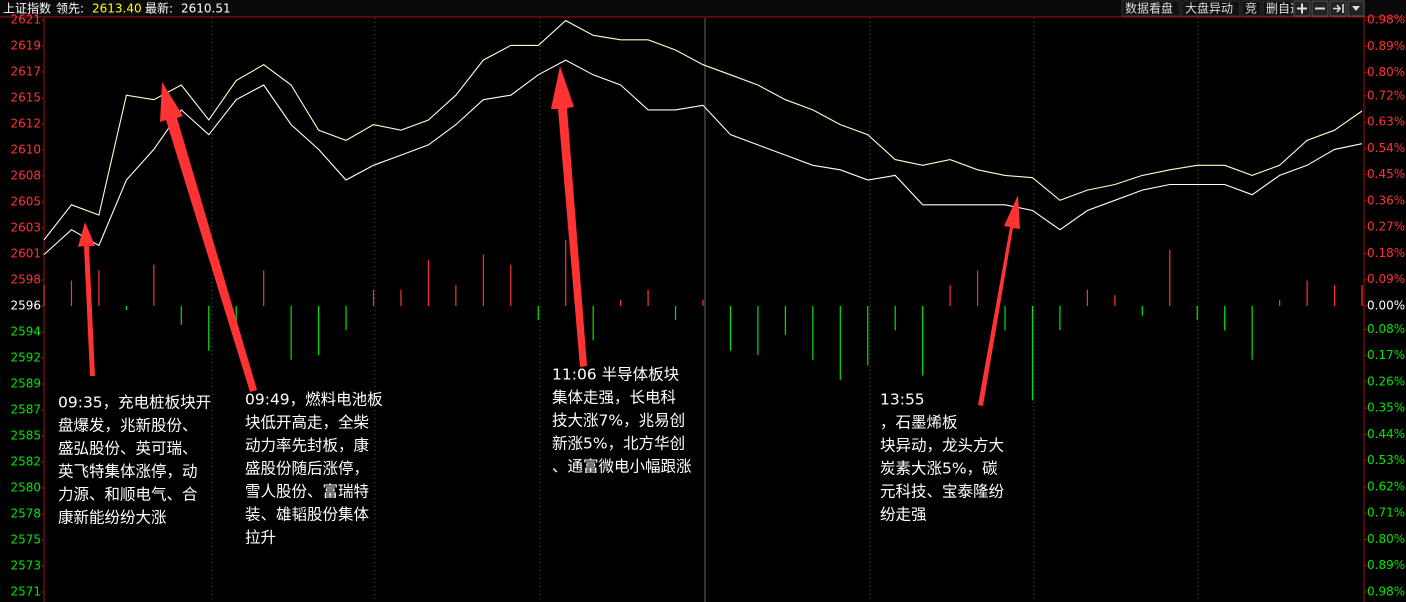 This screenshot has width=1406, height=602. Describe the element at coordinates (1302, 8) in the screenshot. I see `plus-icon` at that location.